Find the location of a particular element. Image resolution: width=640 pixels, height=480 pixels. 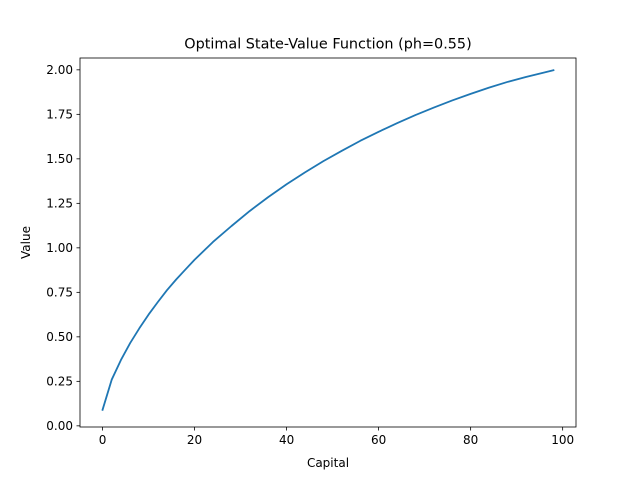

y-axis-ticks: 0.00 0.25 0.50 0.75 1.00 1.25 1.50 1.75 2.00 is located at coordinates (63, 248).